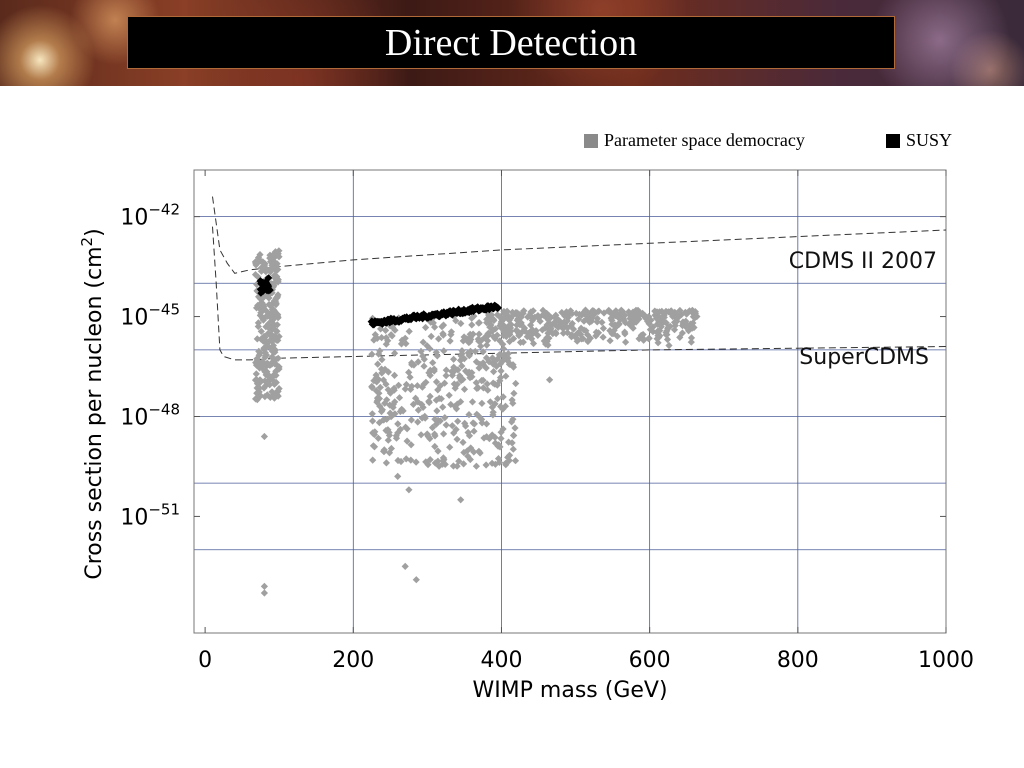 The image size is (1024, 768). Describe the element at coordinates (269, 291) in the screenshot. I see `point-susy` at that location.